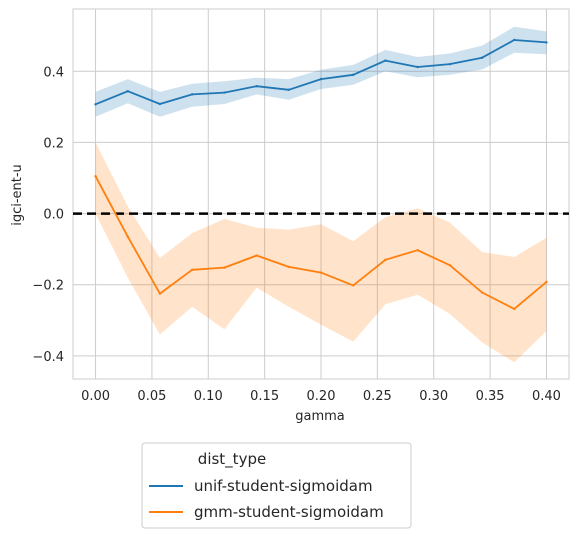 The width and height of the screenshot is (578, 537). I want to click on x-tick-label: 0.20, so click(321, 396).